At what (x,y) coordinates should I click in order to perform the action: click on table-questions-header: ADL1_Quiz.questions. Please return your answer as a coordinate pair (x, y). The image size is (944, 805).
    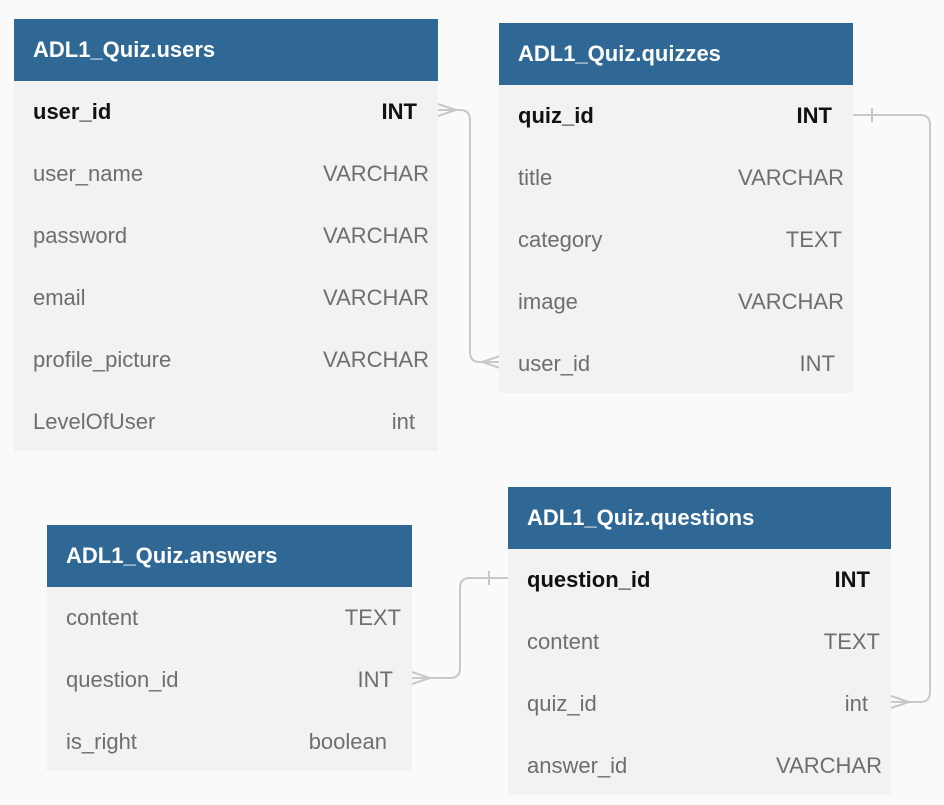
    Looking at the image, I should click on (699, 518).